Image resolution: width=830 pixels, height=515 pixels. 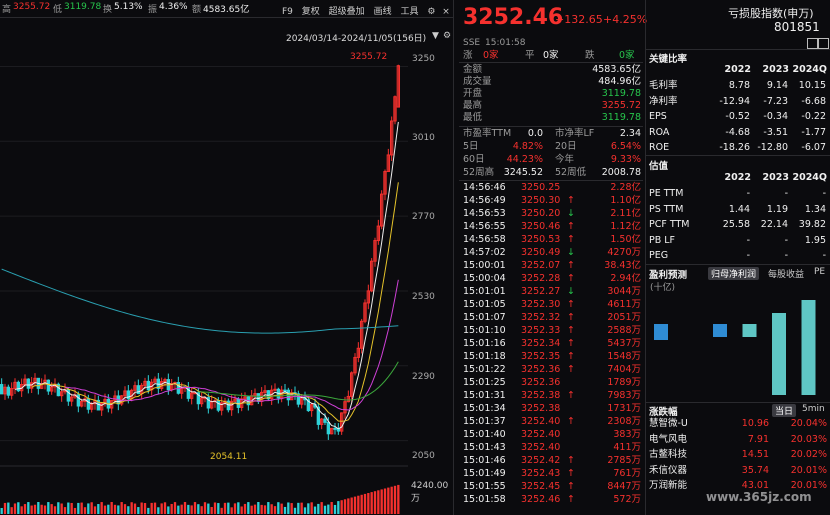 I want to click on close-icon: ×, so click(x=446, y=12).